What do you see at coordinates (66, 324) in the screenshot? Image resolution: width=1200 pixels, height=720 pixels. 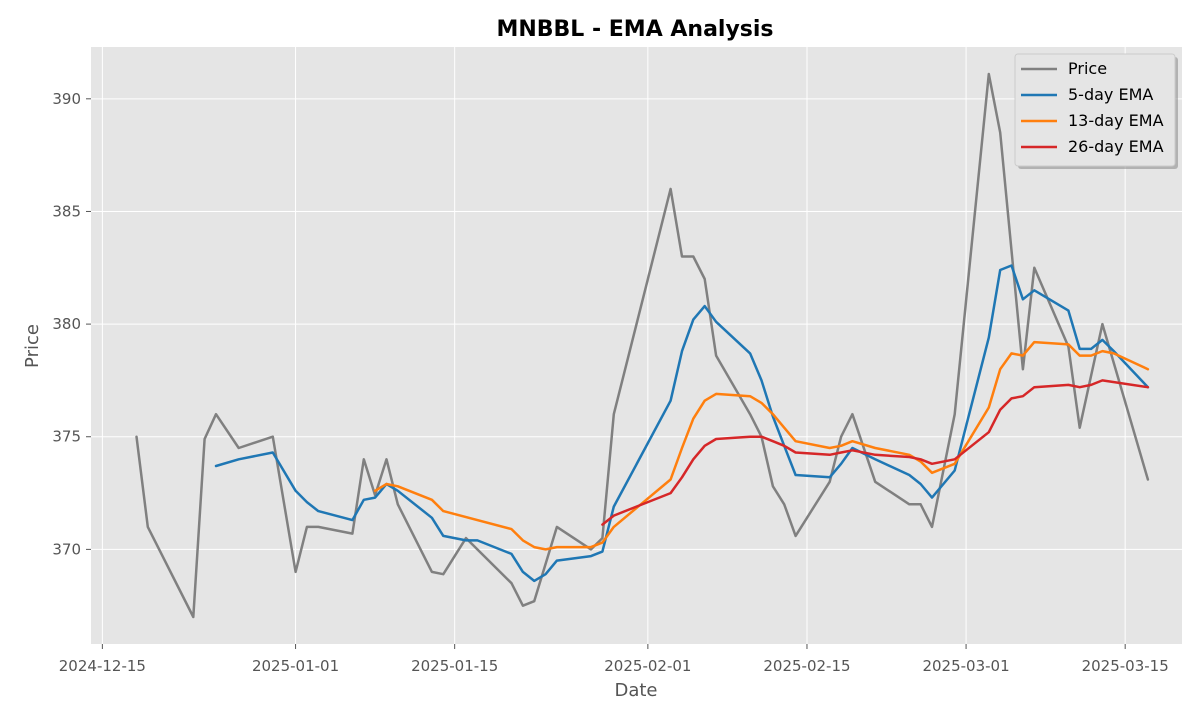 I see `y-tick-label: 380` at bounding box center [66, 324].